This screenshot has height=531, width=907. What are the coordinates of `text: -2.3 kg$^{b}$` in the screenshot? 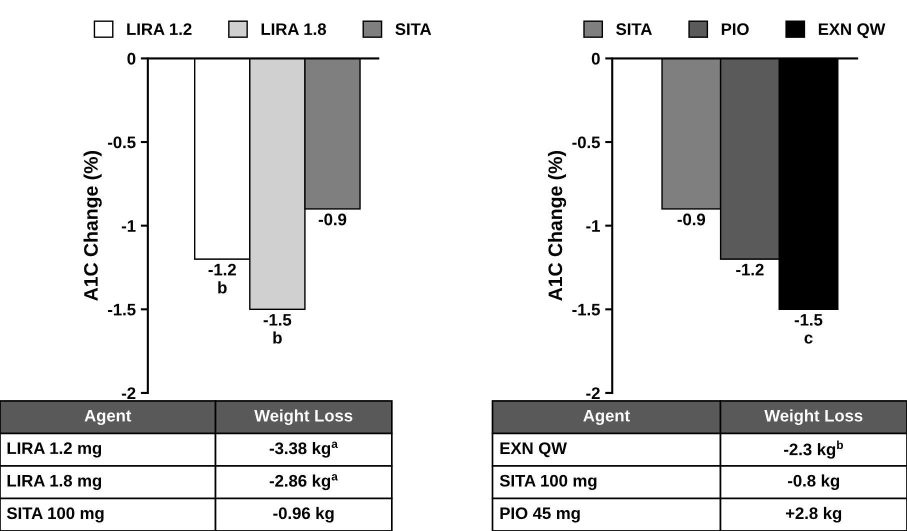 It's located at (814, 449).